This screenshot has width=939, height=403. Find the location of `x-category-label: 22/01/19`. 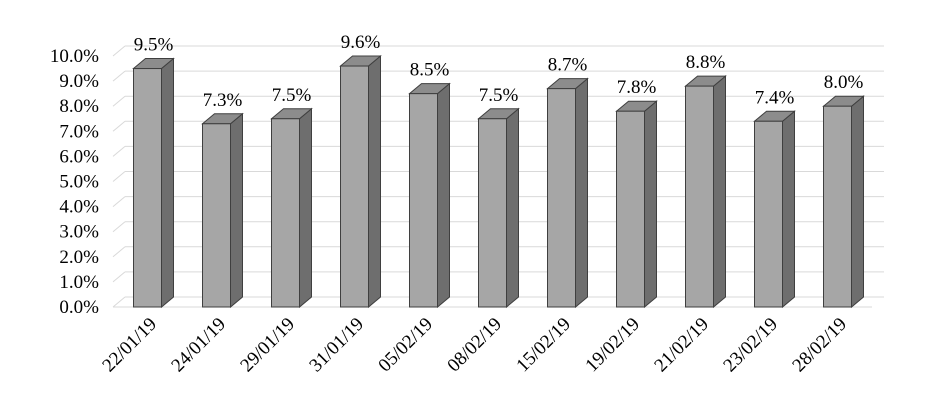

x-category-label: 22/01/19 is located at coordinates (129, 345).